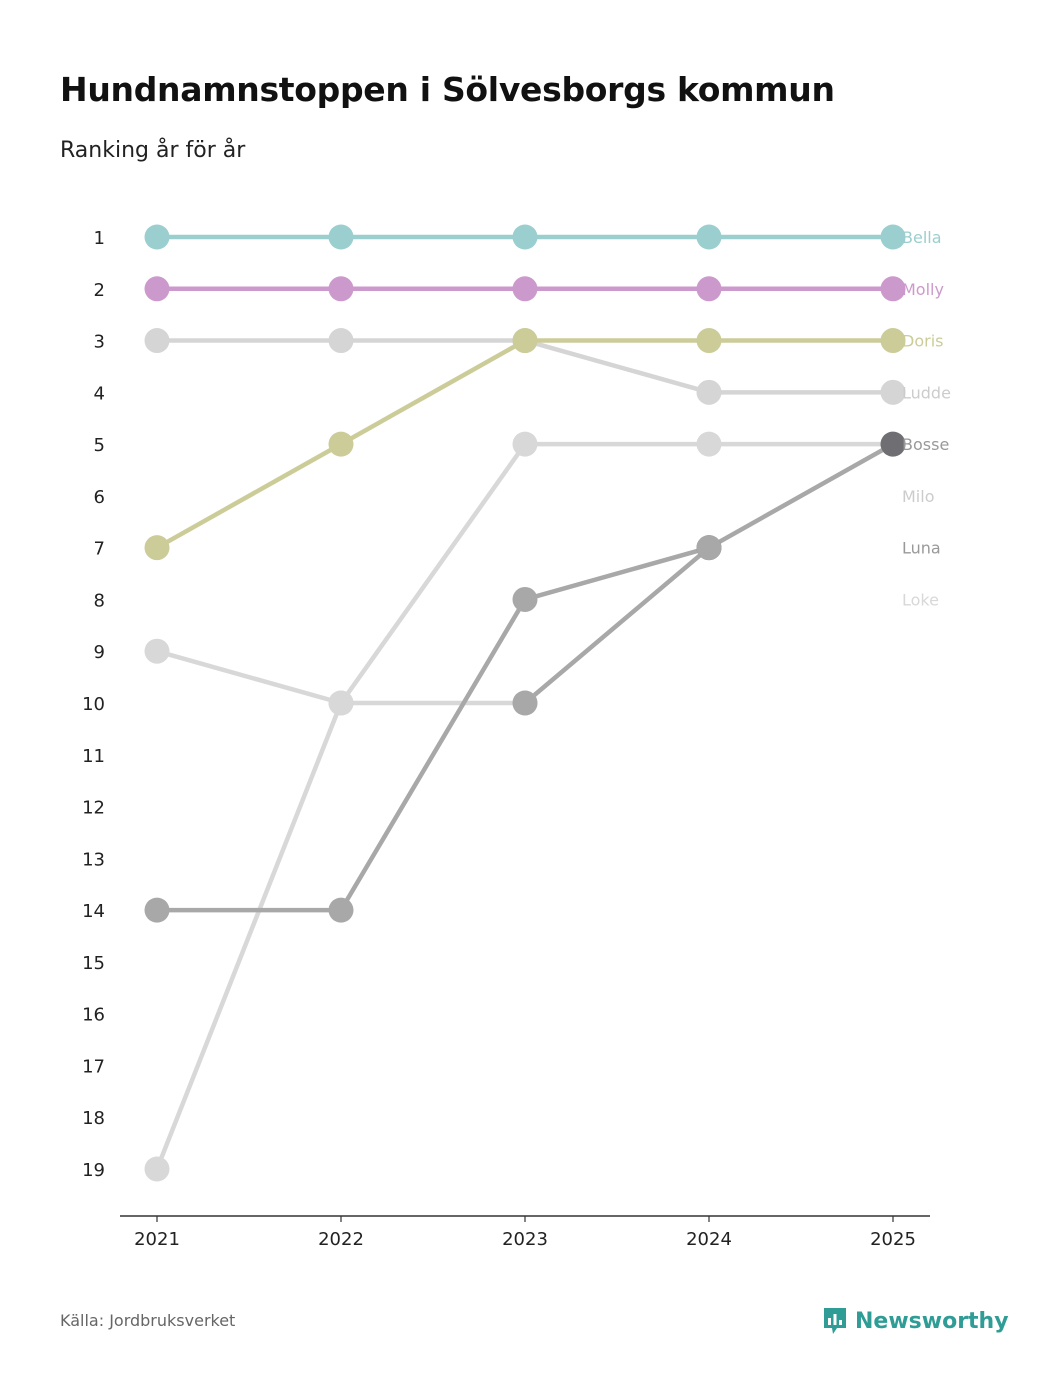 The image size is (1042, 1400). What do you see at coordinates (93, 963) in the screenshot?
I see `y-tick-label: 15` at bounding box center [93, 963].